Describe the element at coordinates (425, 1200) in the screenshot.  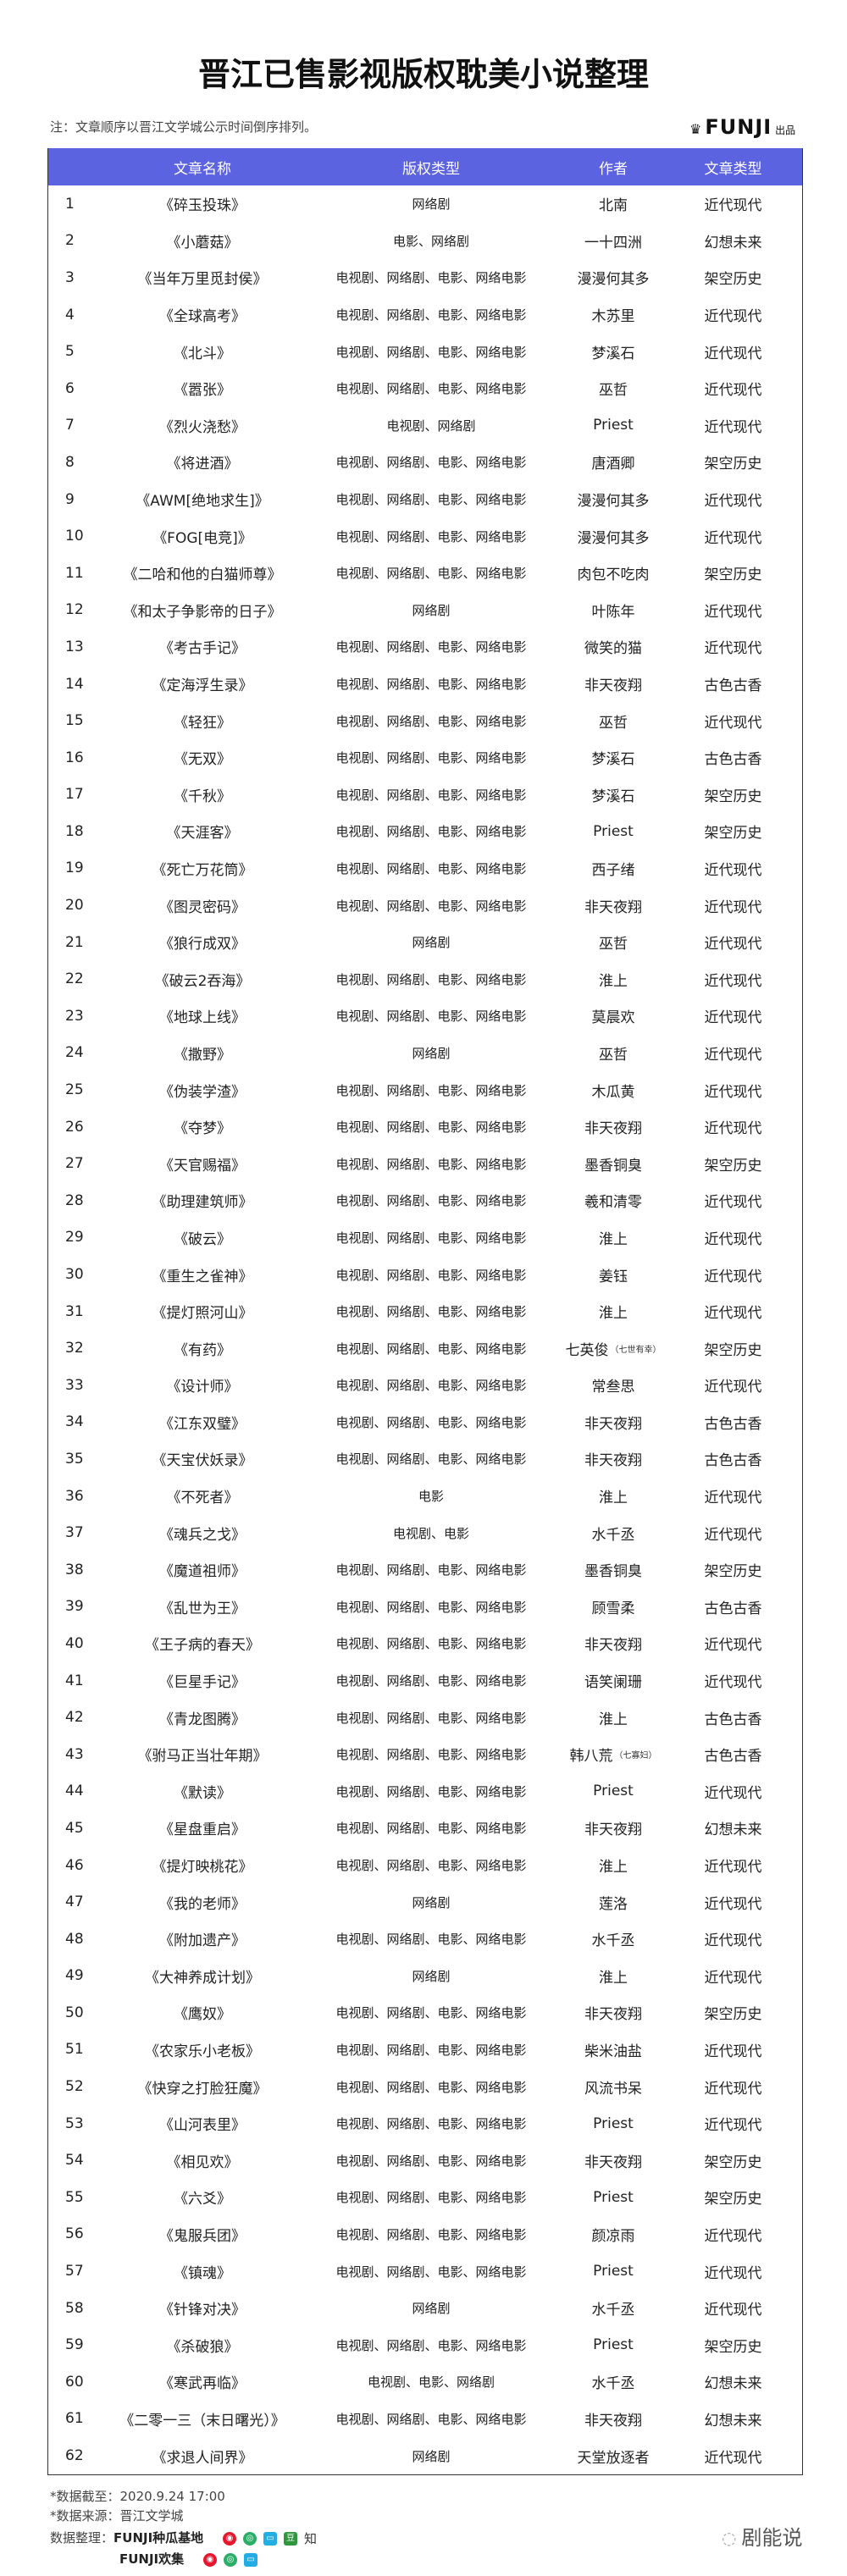
I see `table-row: 28 《助理建筑师》 电视剧、网络剧、电影、网络电影 羲和清零 近代现代` at that location.